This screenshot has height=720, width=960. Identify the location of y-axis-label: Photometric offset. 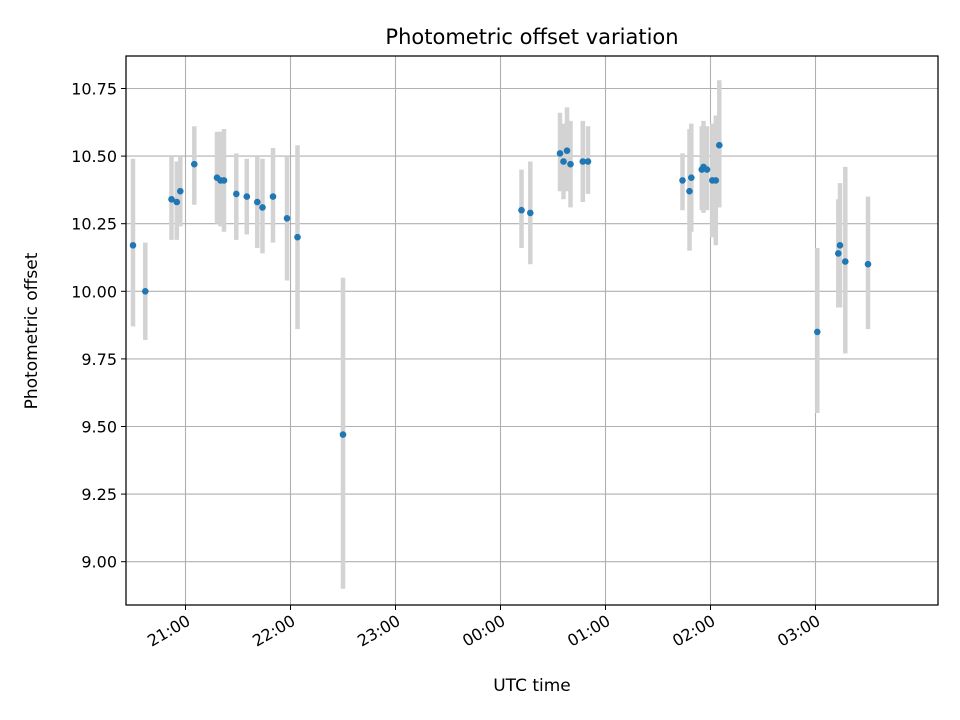
(32, 330).